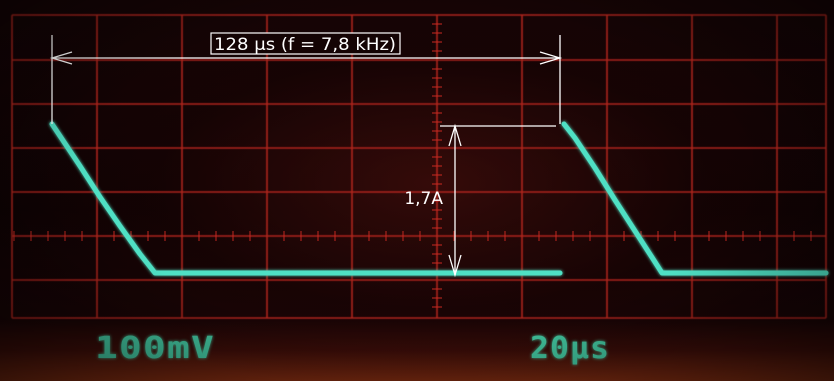 Image resolution: width=834 pixels, height=381 pixels. Describe the element at coordinates (570, 348) in the screenshot. I see `time-per-div-readout: 20µs` at that location.